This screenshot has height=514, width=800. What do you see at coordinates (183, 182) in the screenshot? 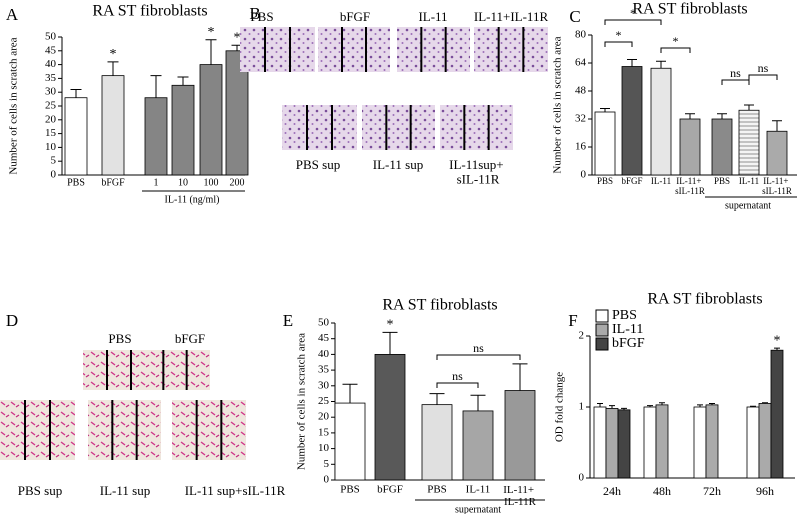
I see `x-tick-label: 10` at bounding box center [183, 182].